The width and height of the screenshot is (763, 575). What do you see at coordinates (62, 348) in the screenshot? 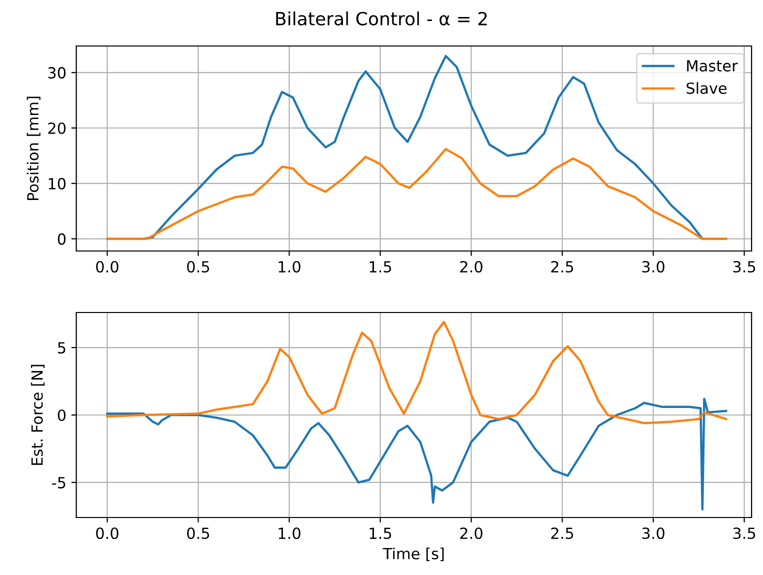
I see `y-tick-label: 5` at bounding box center [62, 348].